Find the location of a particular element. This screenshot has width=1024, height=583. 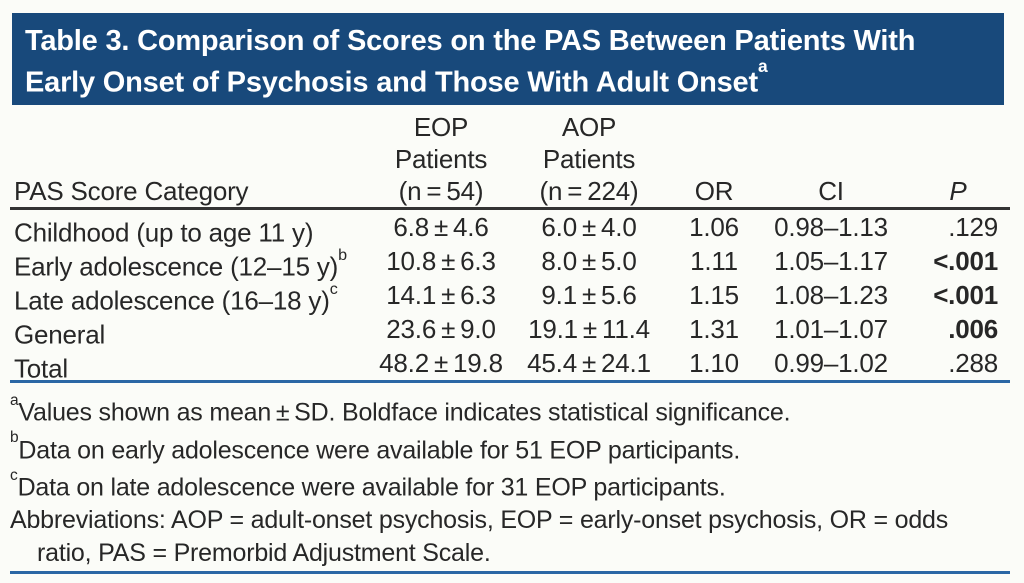

column-header-category: PAS Score Category is located at coordinates (131, 191).